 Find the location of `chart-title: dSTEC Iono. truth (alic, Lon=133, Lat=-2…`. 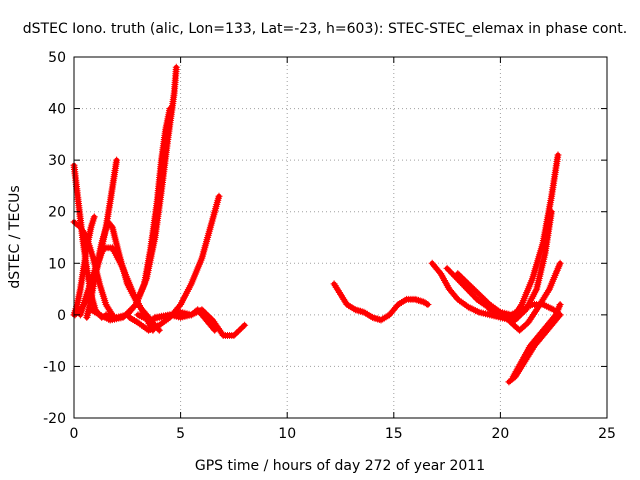

chart-title: dSTEC Iono. truth (alic, Lon=133, Lat=-2… is located at coordinates (325, 29).